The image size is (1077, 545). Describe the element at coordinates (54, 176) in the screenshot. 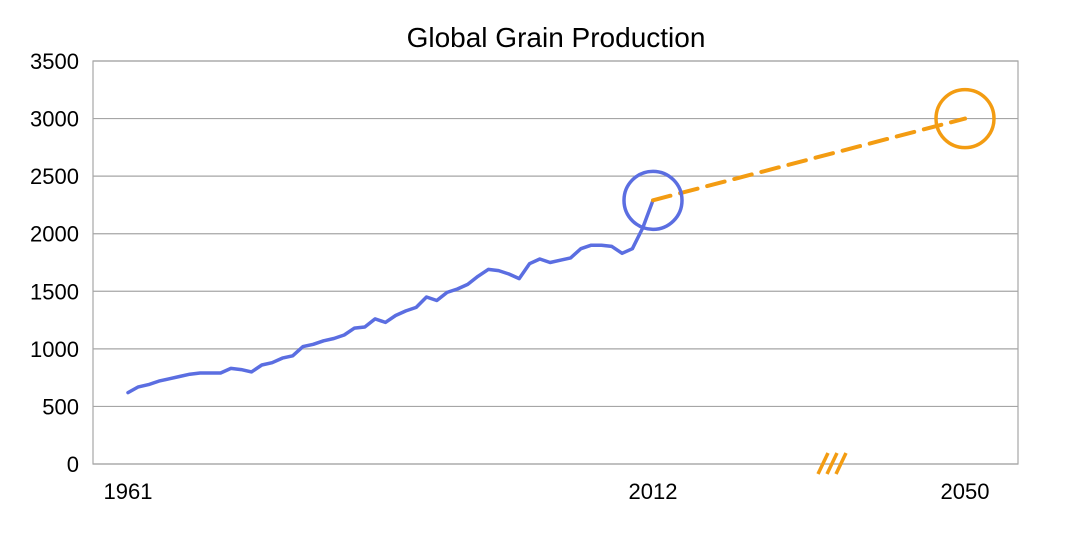

I see `y-tick-label: 2500` at that location.